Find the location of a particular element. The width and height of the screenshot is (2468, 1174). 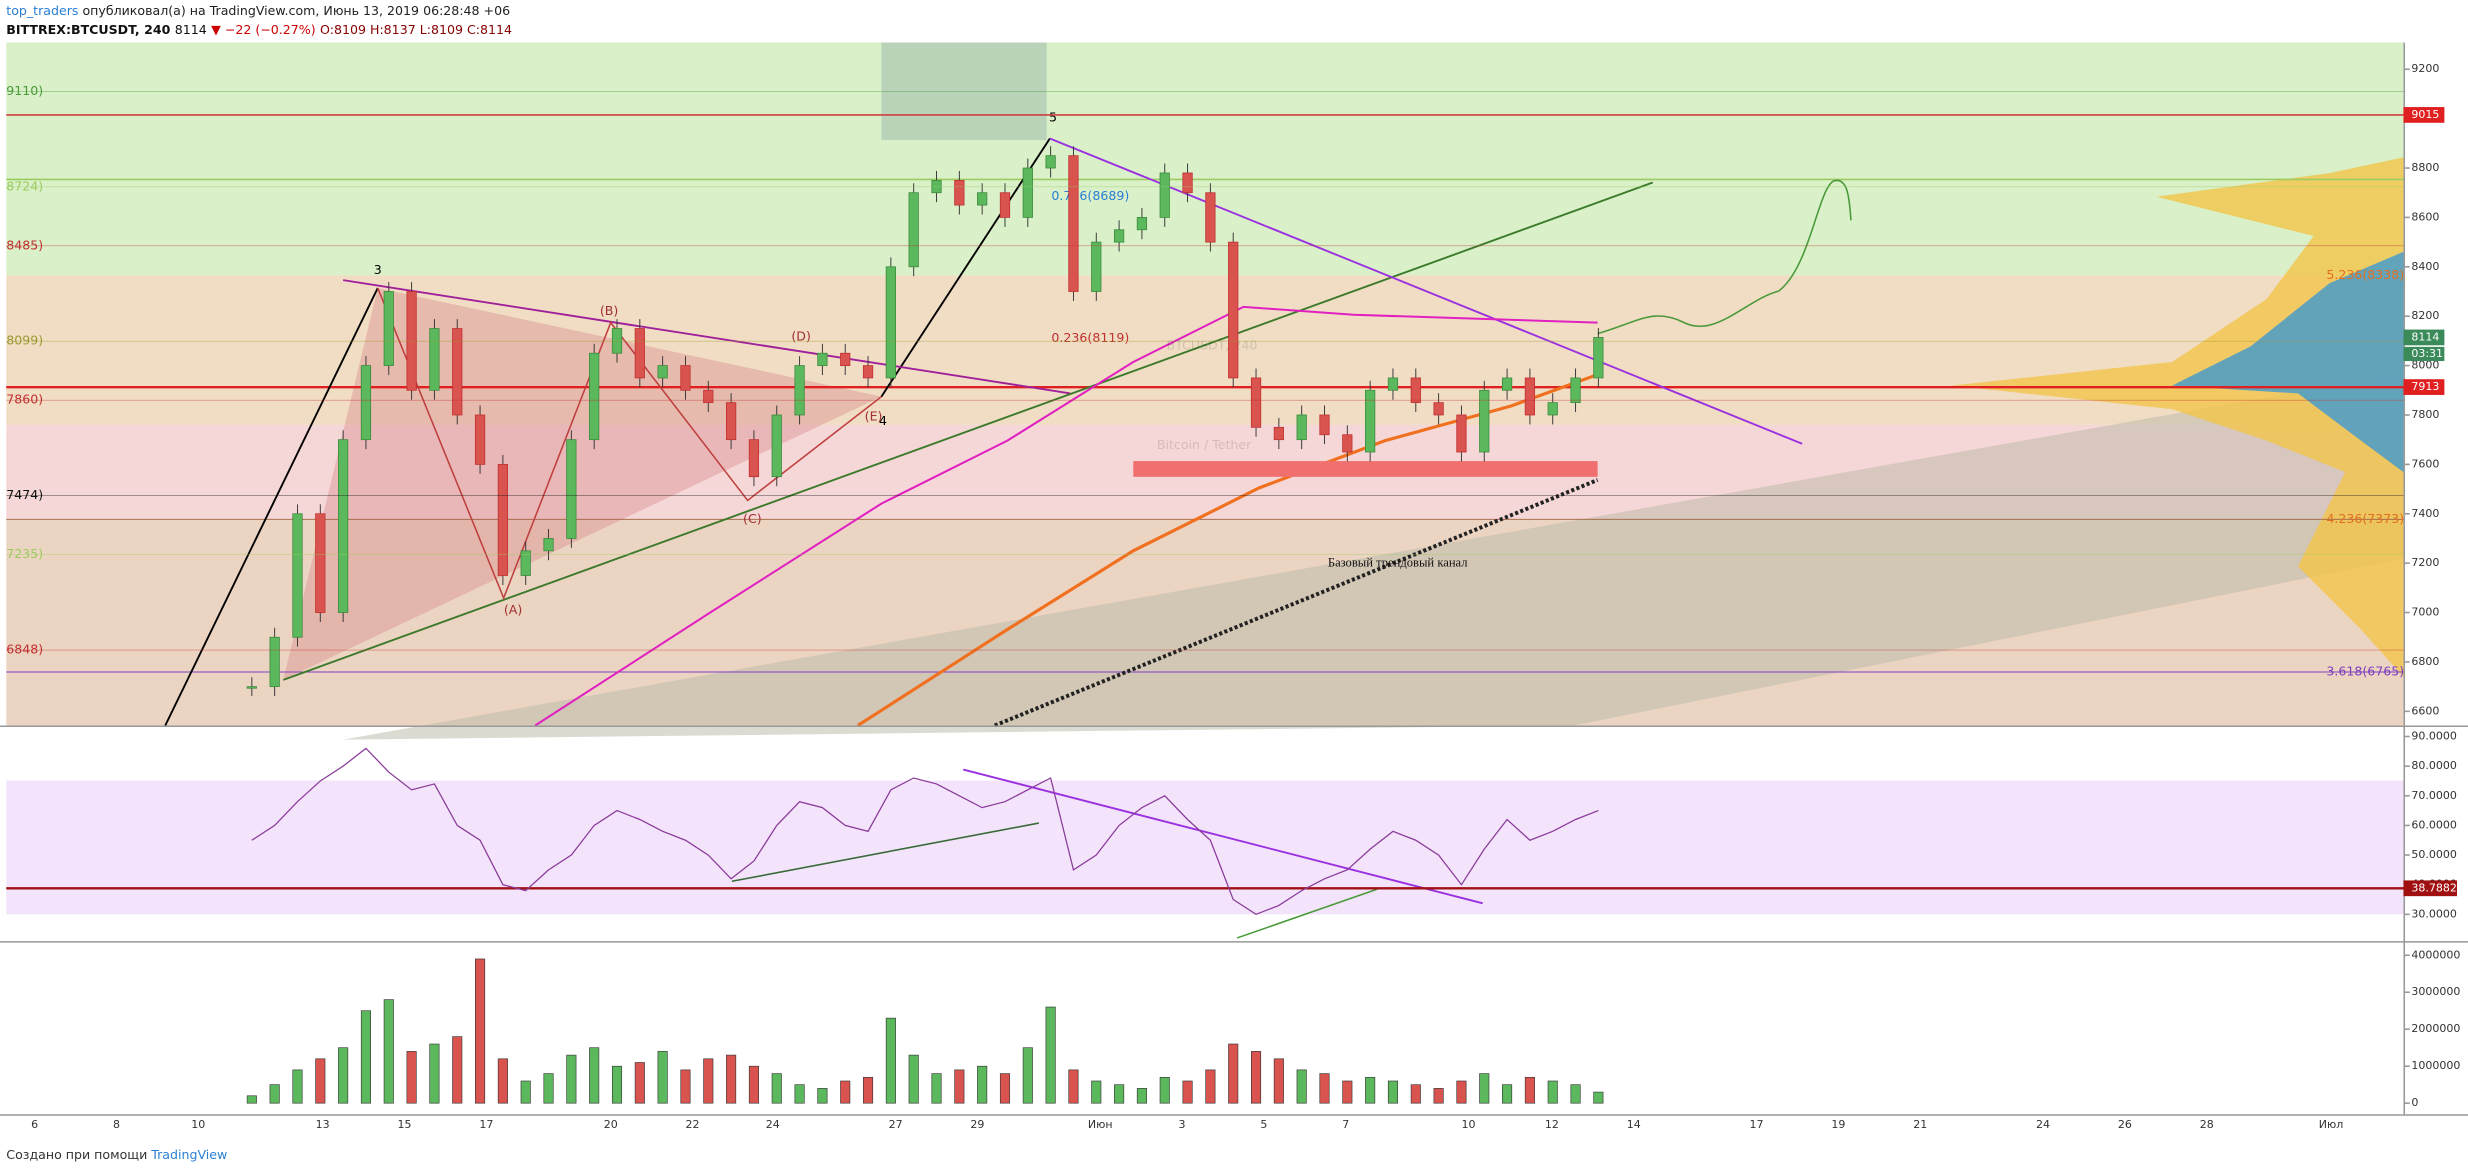

wave-label: (B) is located at coordinates (609, 310).